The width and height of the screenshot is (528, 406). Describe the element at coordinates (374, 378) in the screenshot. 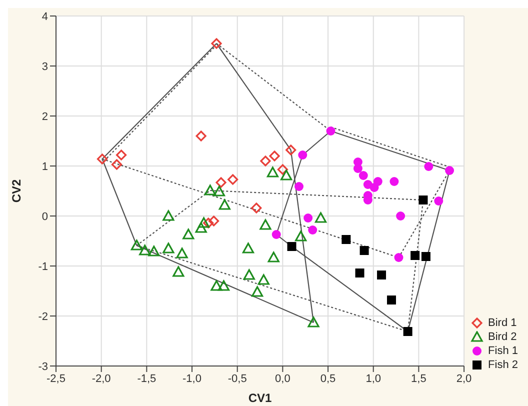

I see `x-tick-label: 1,0` at that location.